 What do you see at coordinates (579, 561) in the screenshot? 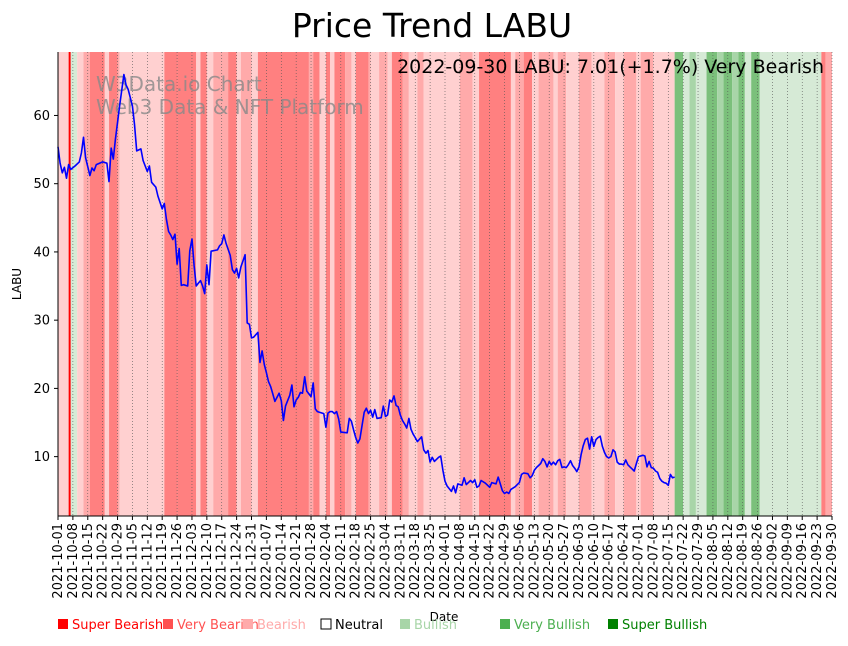
I see `x-tick-label: 2022-06-03` at bounding box center [579, 561].